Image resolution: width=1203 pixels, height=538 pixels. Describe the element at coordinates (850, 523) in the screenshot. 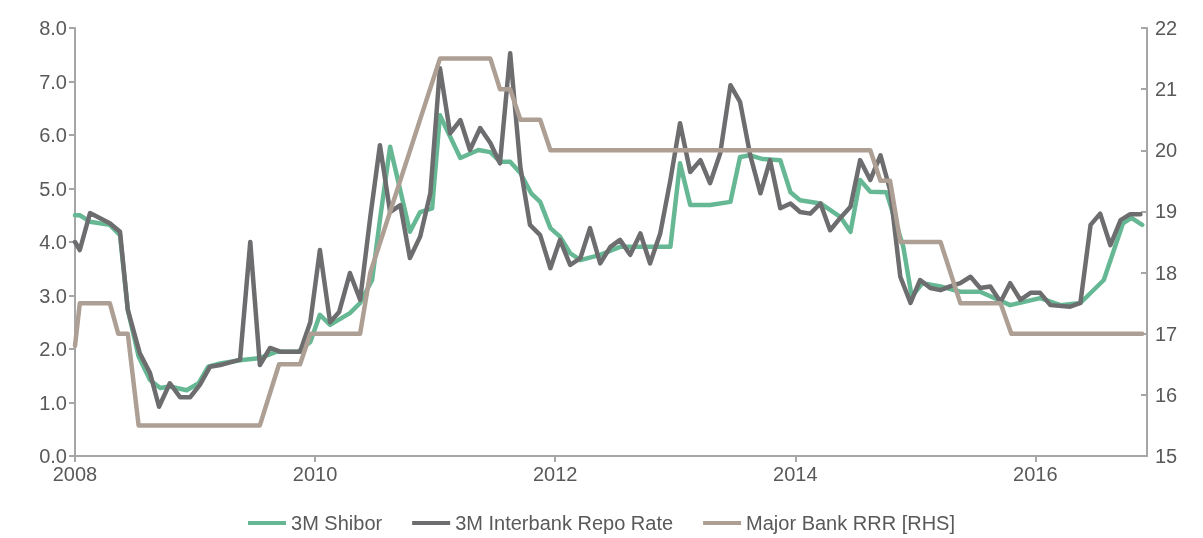

I see `legend-label: Major Bank RRR [RHS]` at that location.